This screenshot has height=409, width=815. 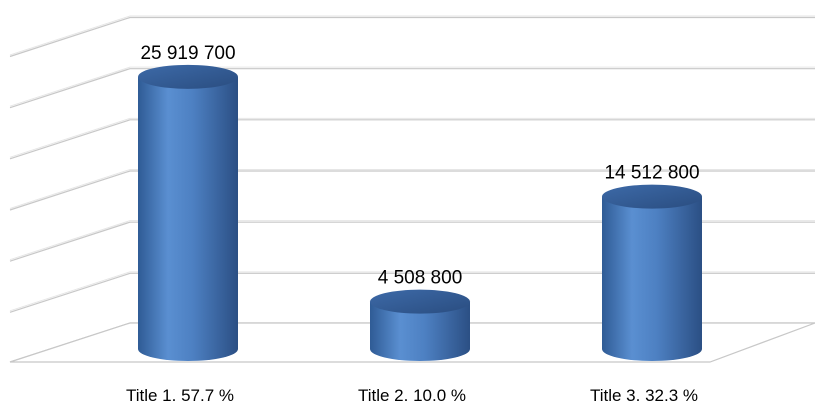 I want to click on x-tick-label: Title 3. 32.3 %, so click(x=644, y=395).